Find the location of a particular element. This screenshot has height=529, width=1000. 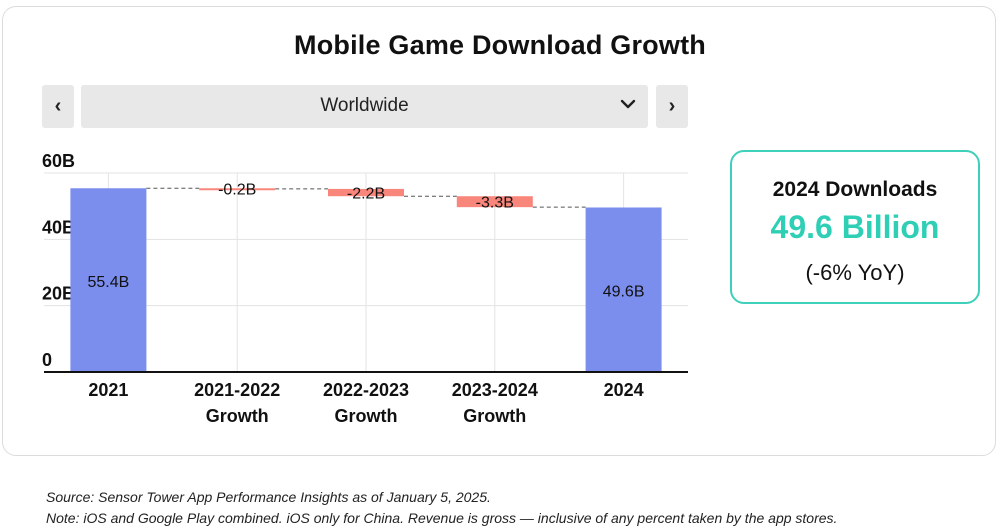

x-tick-label: 2024 is located at coordinates (624, 390).